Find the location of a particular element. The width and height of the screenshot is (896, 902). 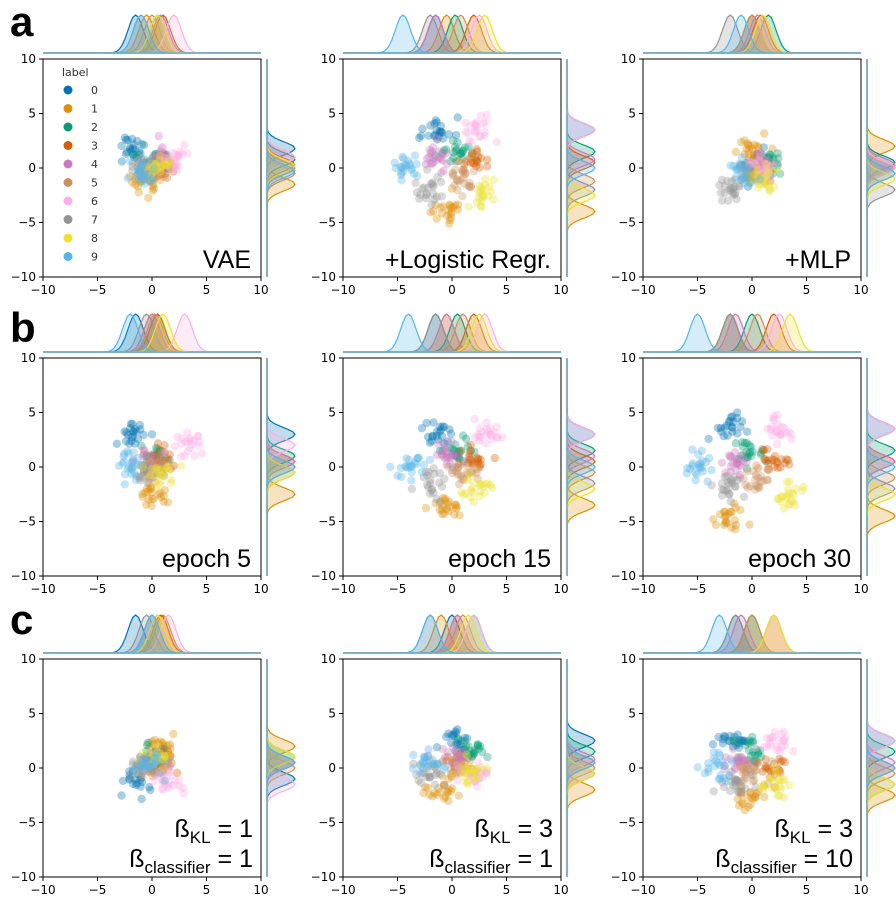

x-tick-label: −5 is located at coordinates (698, 890).